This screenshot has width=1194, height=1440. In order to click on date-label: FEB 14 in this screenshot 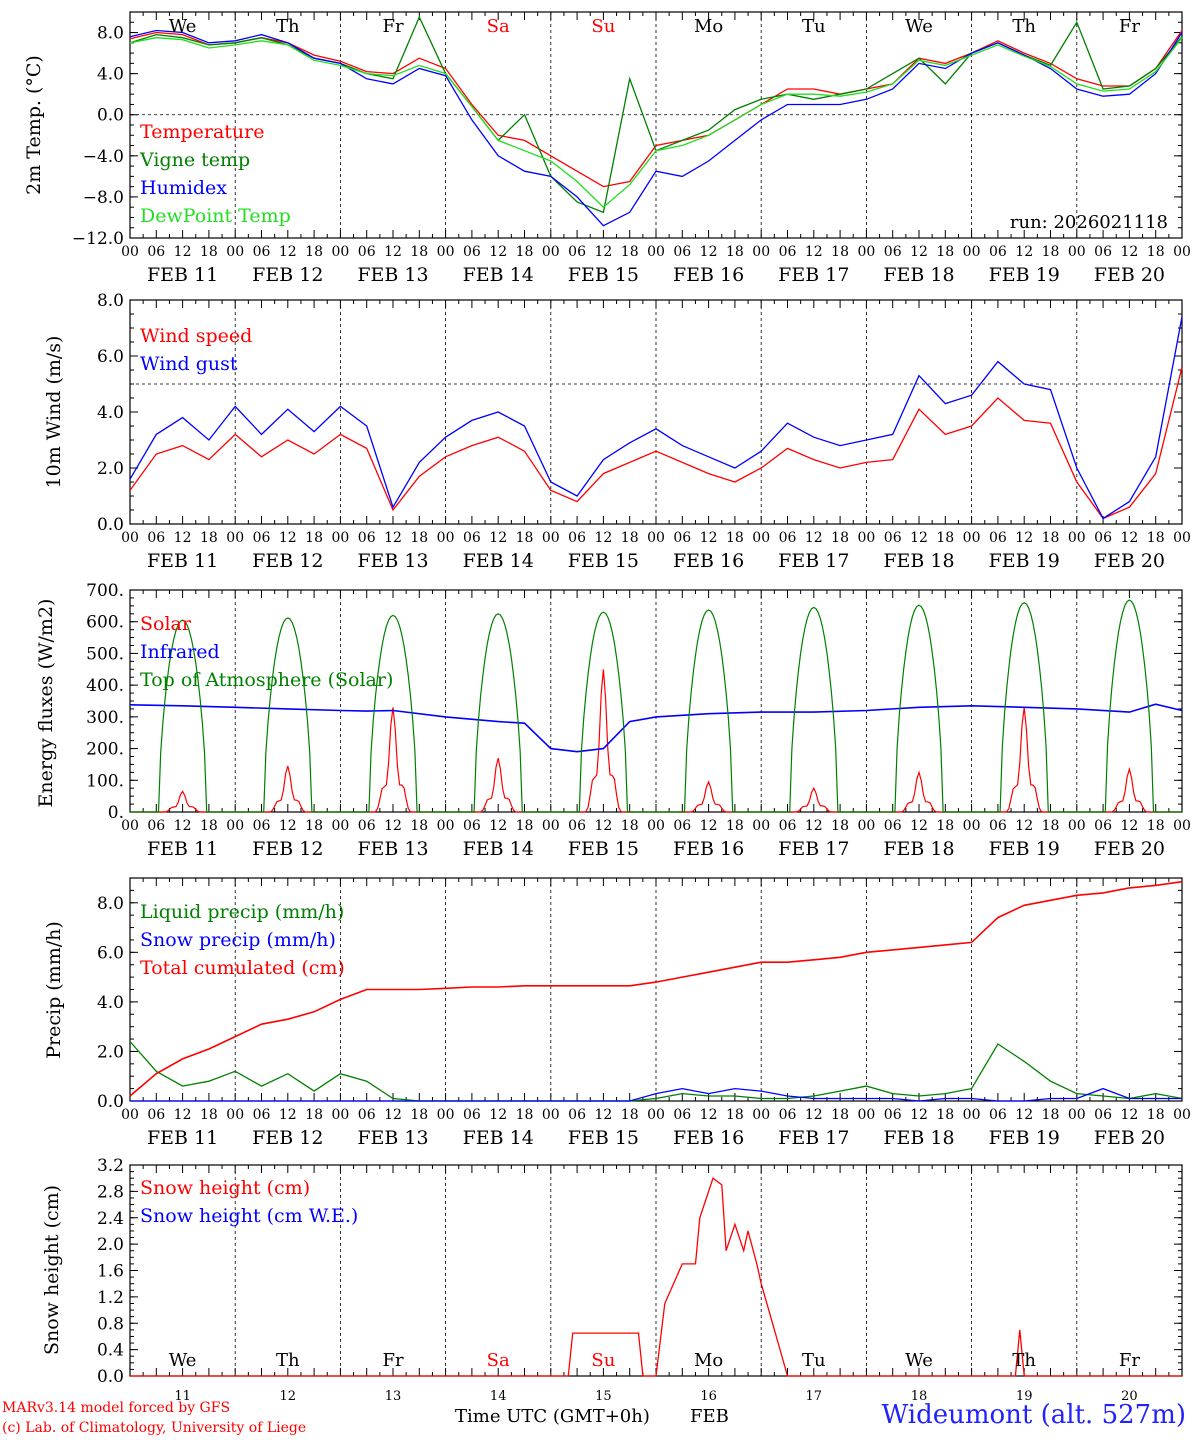, I will do `click(498, 561)`.